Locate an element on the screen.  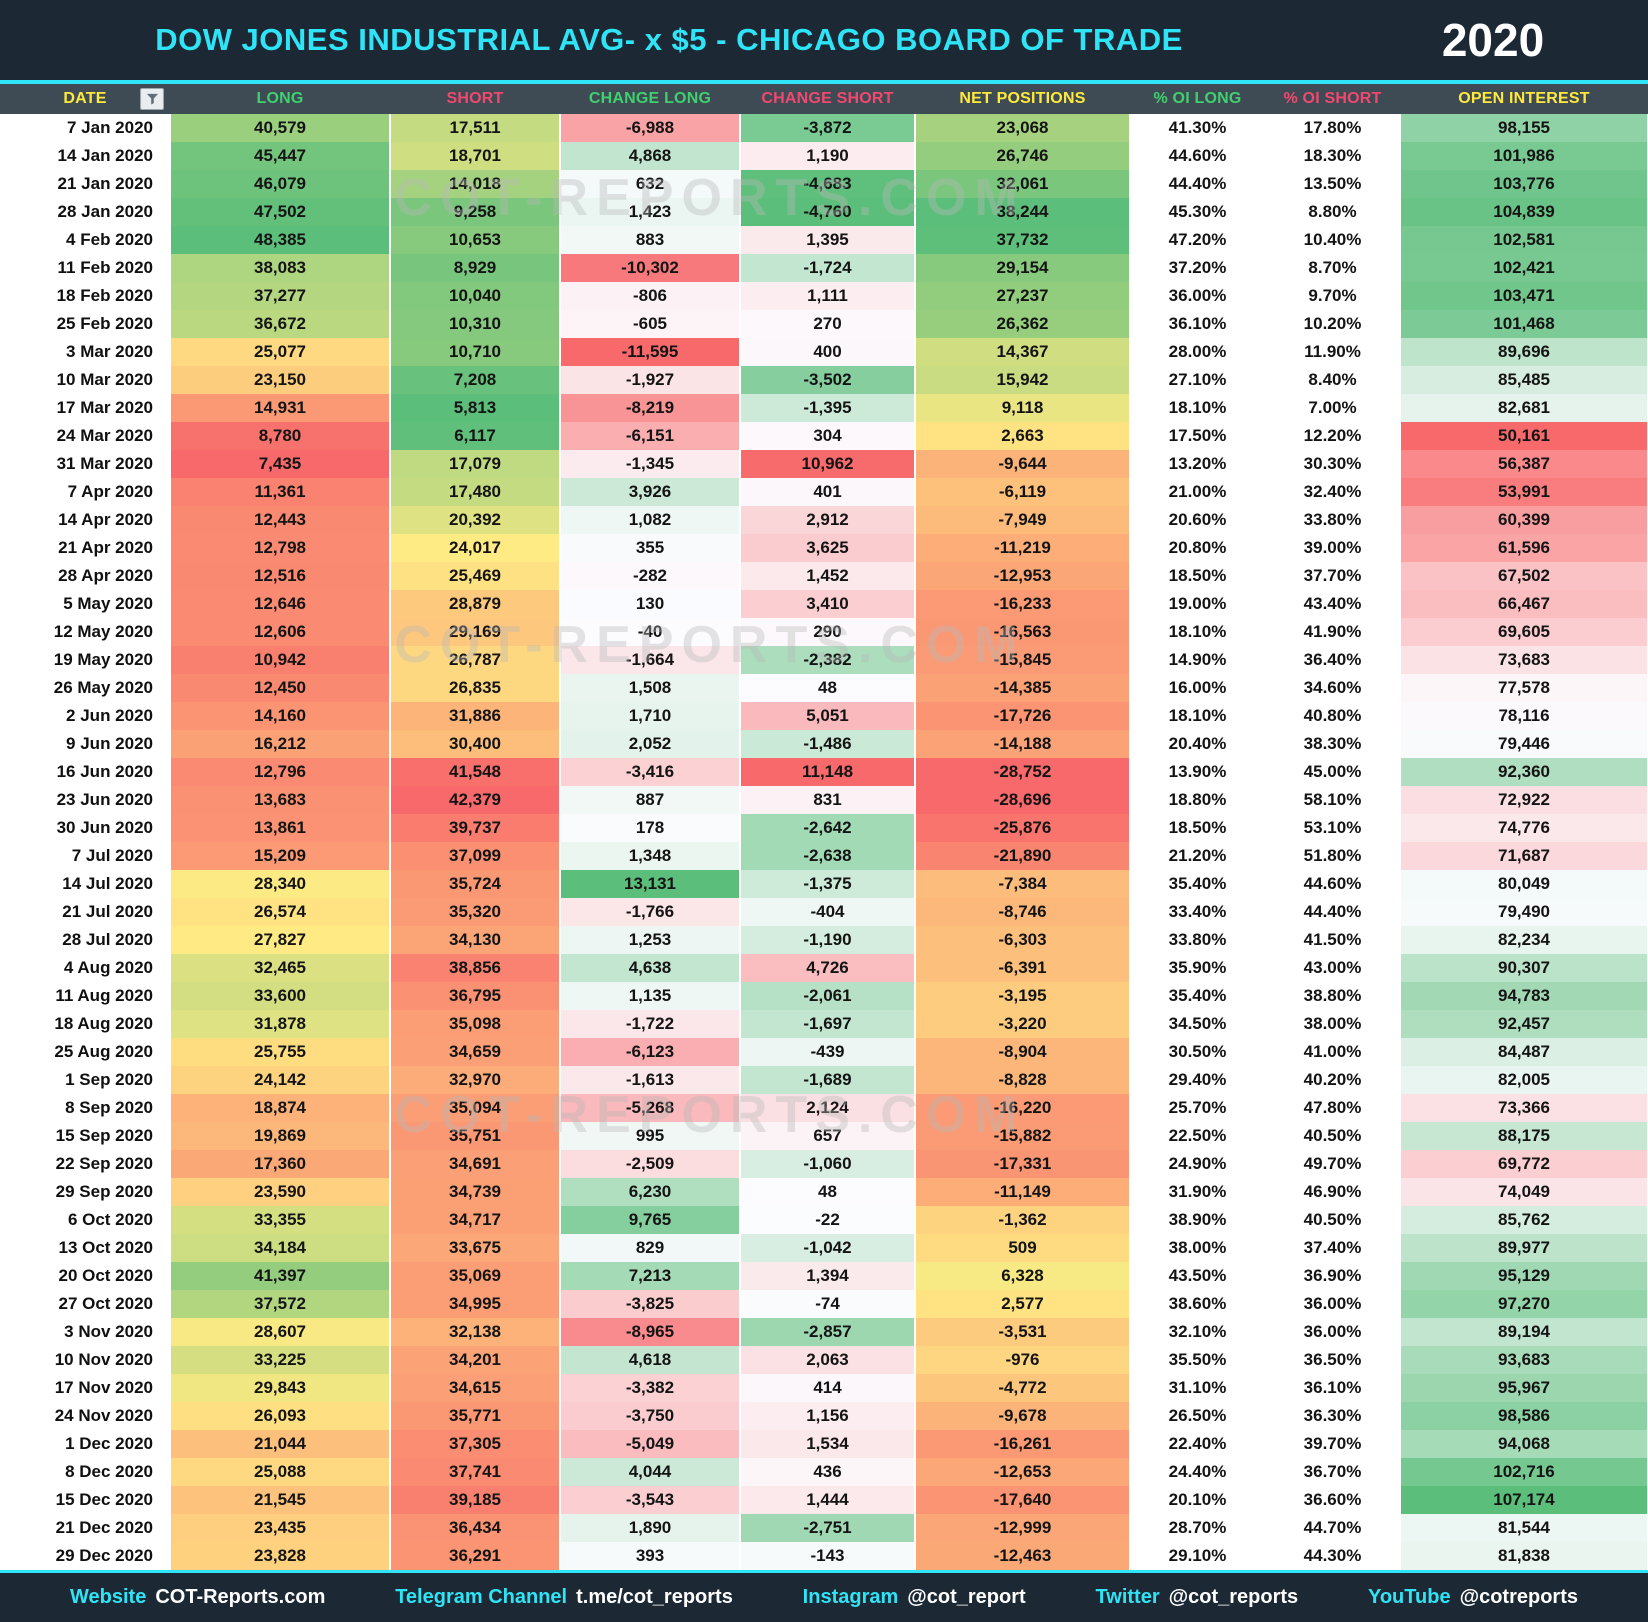
cell-oi-long: 31.90% is located at coordinates (1198, 1192).